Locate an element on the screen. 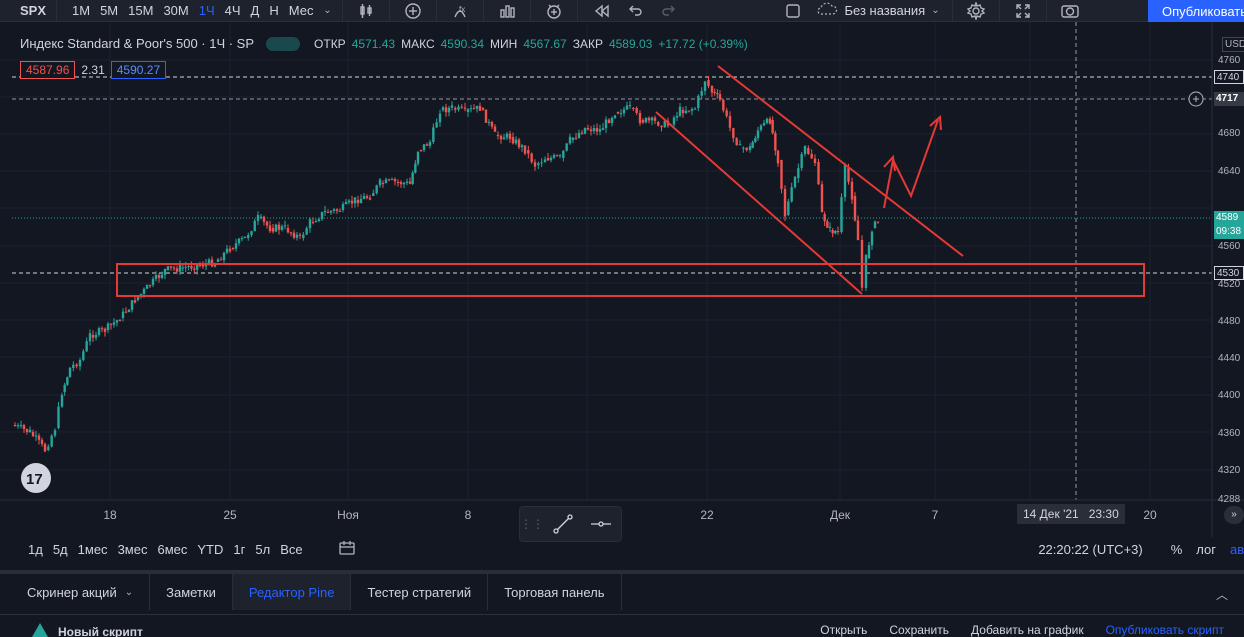  add-compare-icon is located at coordinates (413, 11).